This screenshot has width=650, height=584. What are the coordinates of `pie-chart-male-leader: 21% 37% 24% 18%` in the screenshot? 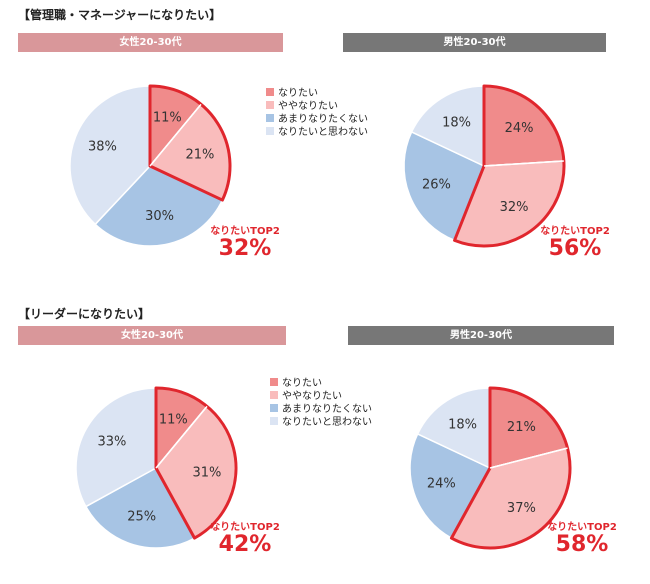 It's located at (490, 468).